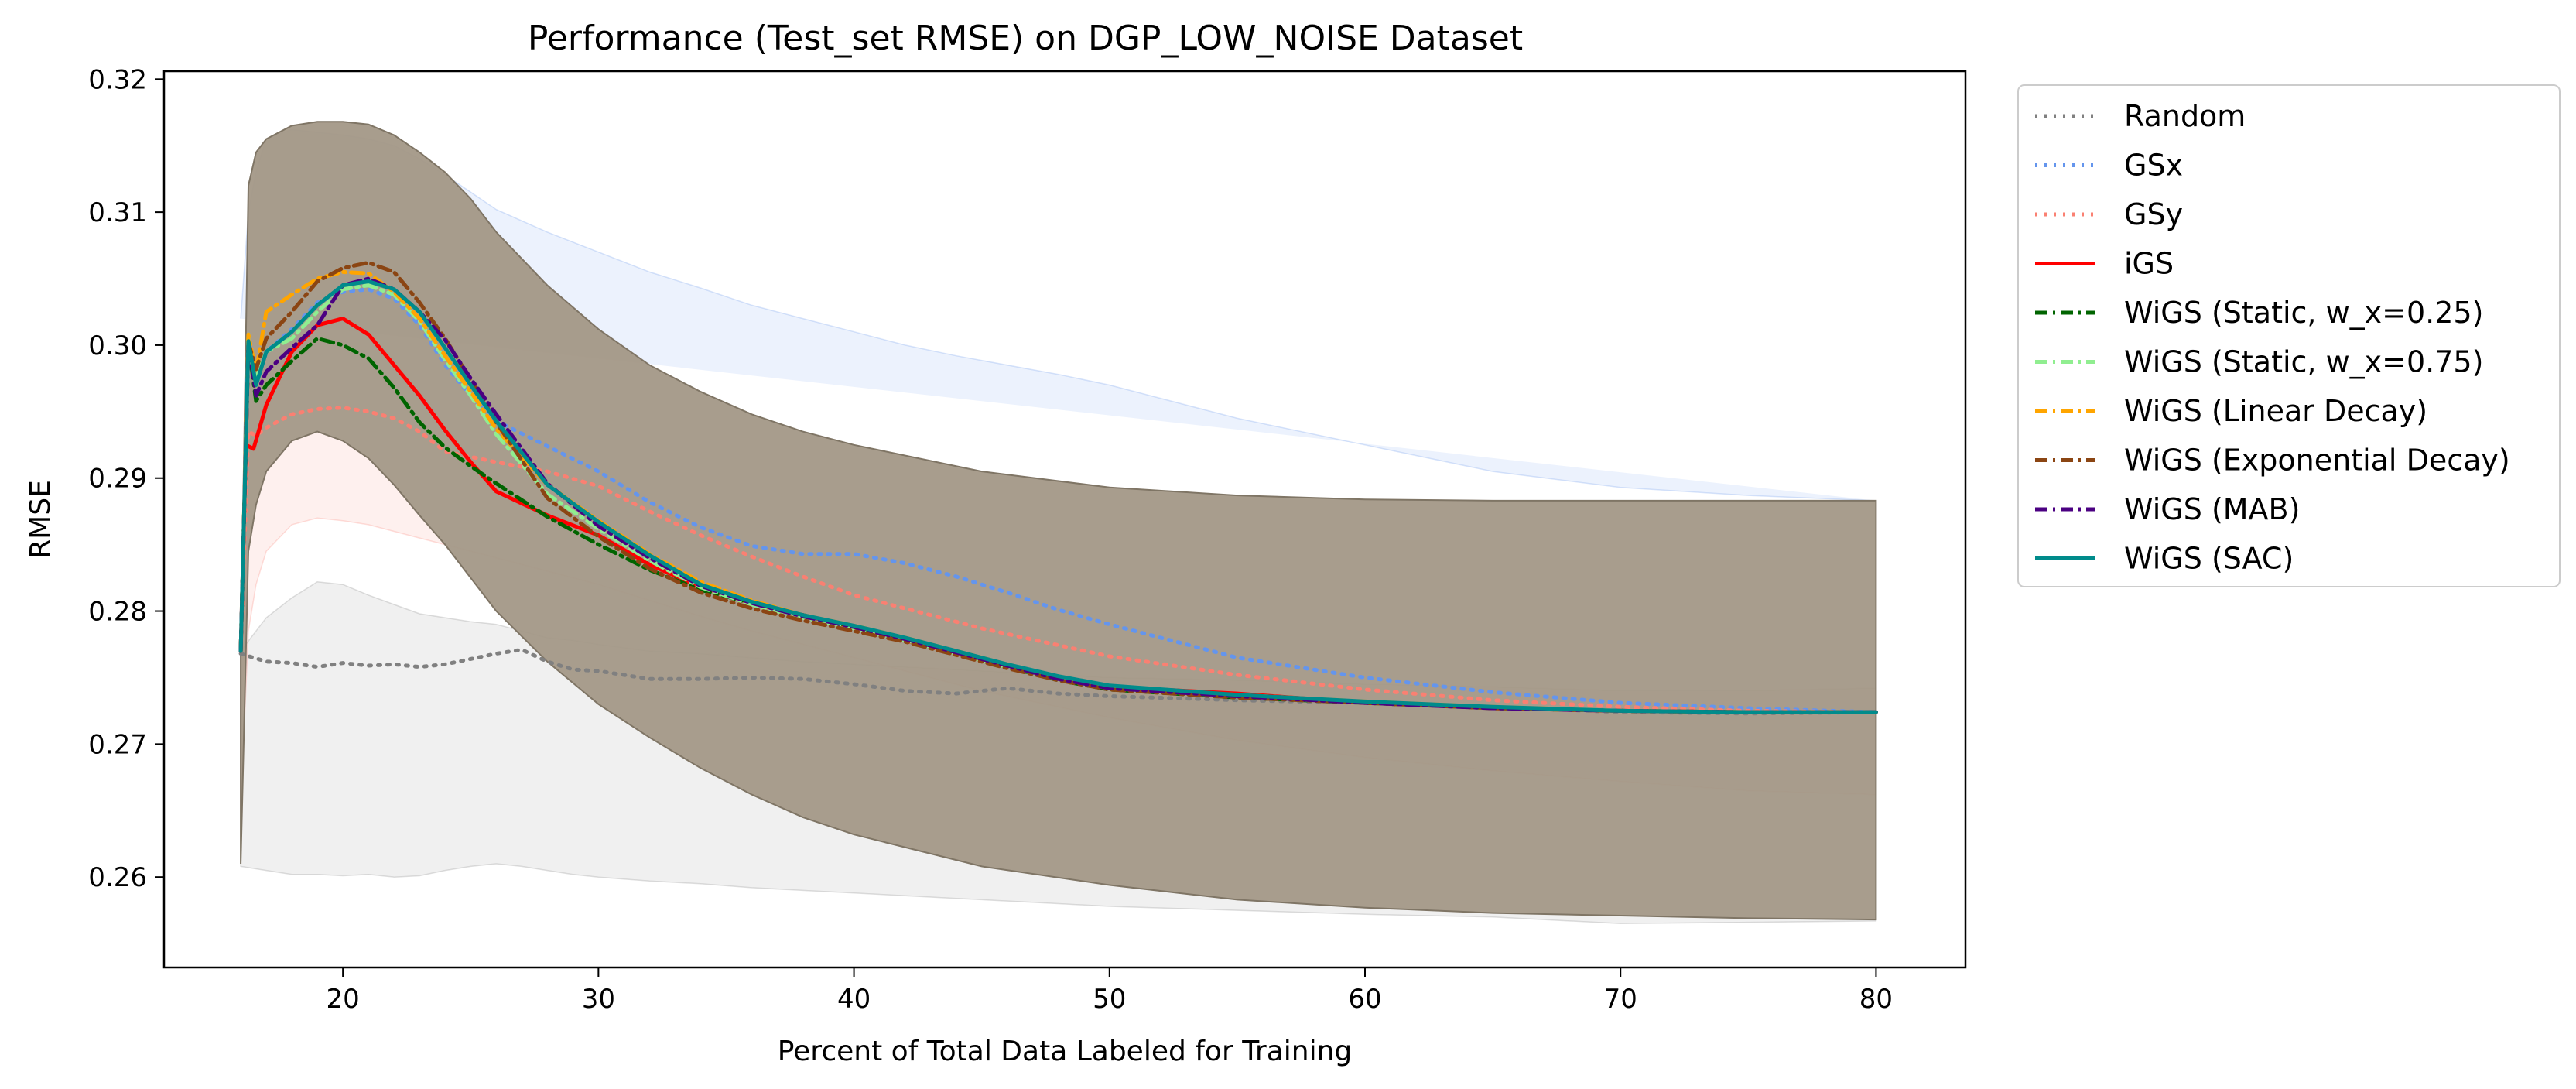 The width and height of the screenshot is (2576, 1089). I want to click on y-tick-label: 0.27, so click(118, 744).